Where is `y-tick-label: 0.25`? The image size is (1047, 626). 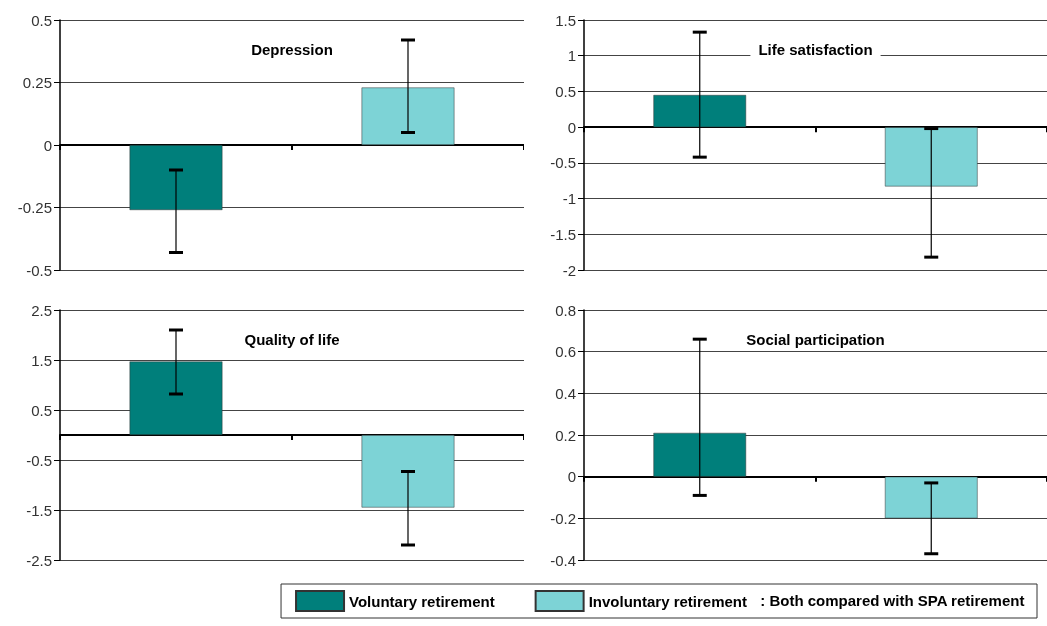 y-tick-label: 0.25 is located at coordinates (37, 82).